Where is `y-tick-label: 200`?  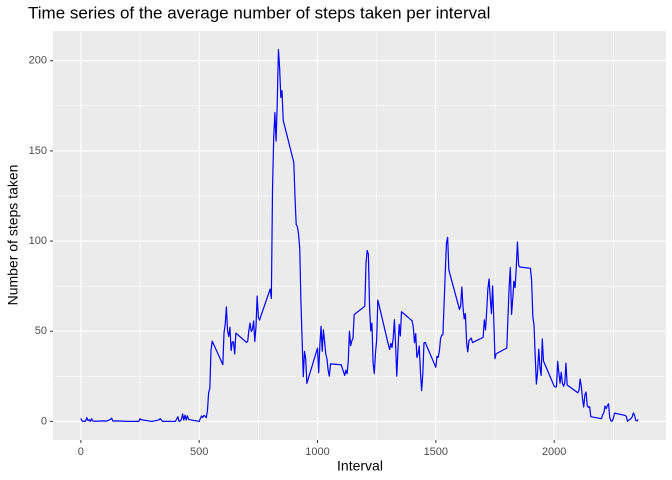
y-tick-label: 200 is located at coordinates (38, 61).